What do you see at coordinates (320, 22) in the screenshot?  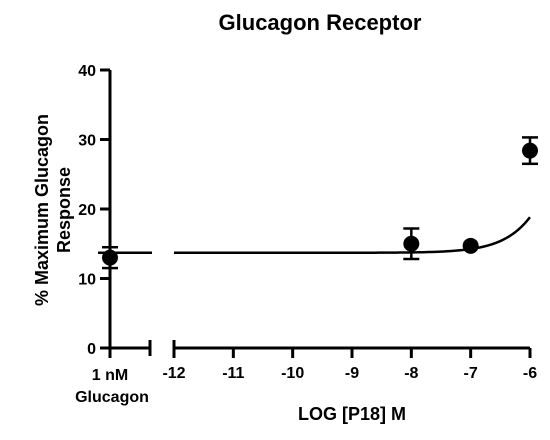 I see `chart-title: Glucagon Receptor` at bounding box center [320, 22].